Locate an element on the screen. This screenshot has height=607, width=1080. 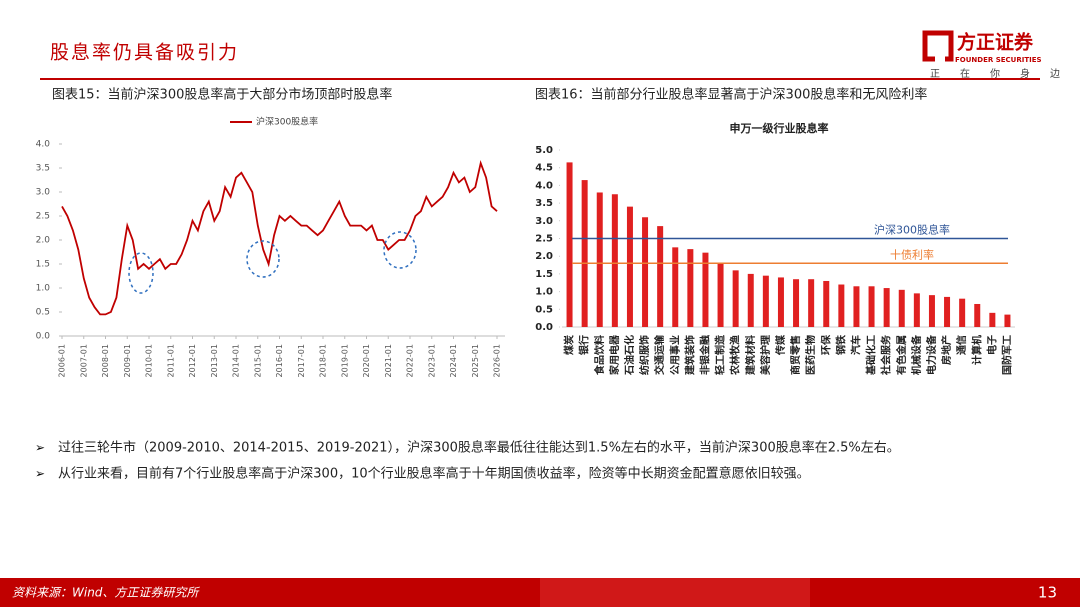
x-tick-label: 纺织服饰 is located at coordinates (644, 355).